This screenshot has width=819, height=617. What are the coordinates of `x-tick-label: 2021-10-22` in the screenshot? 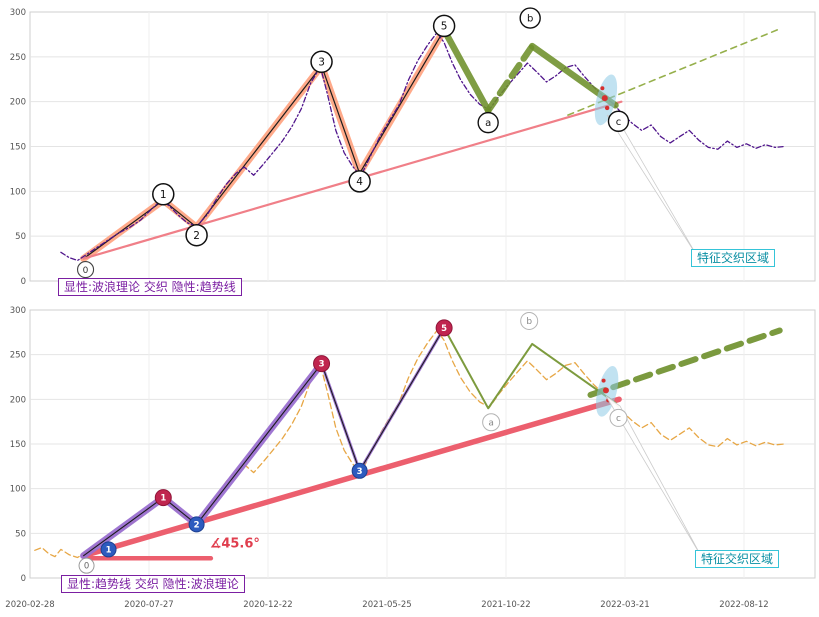 It's located at (505, 605).